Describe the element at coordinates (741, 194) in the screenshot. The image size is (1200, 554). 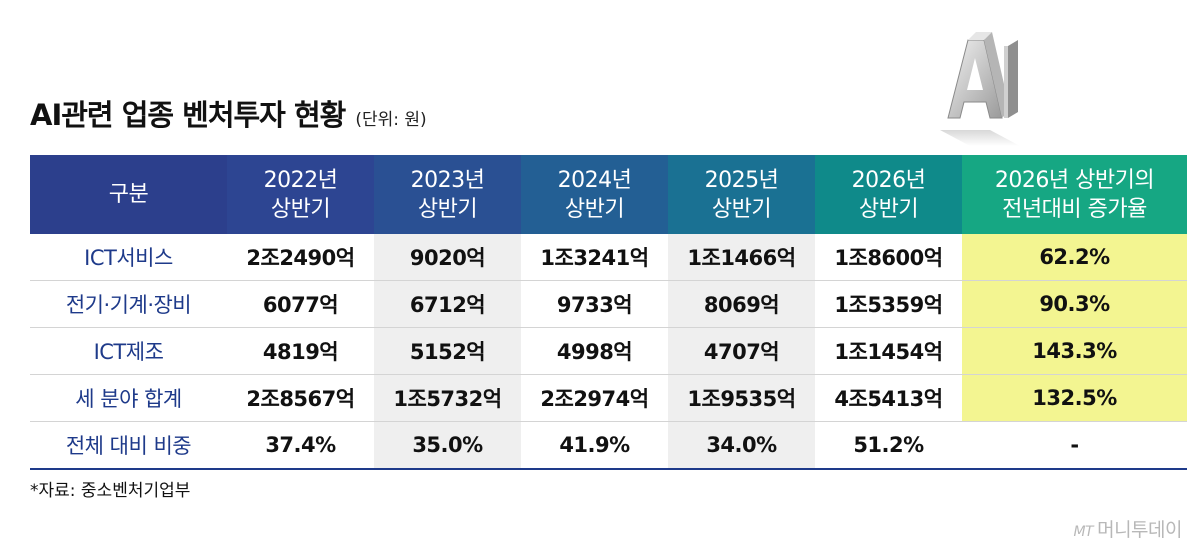
I see `header-2025: 2025년 상반기` at that location.